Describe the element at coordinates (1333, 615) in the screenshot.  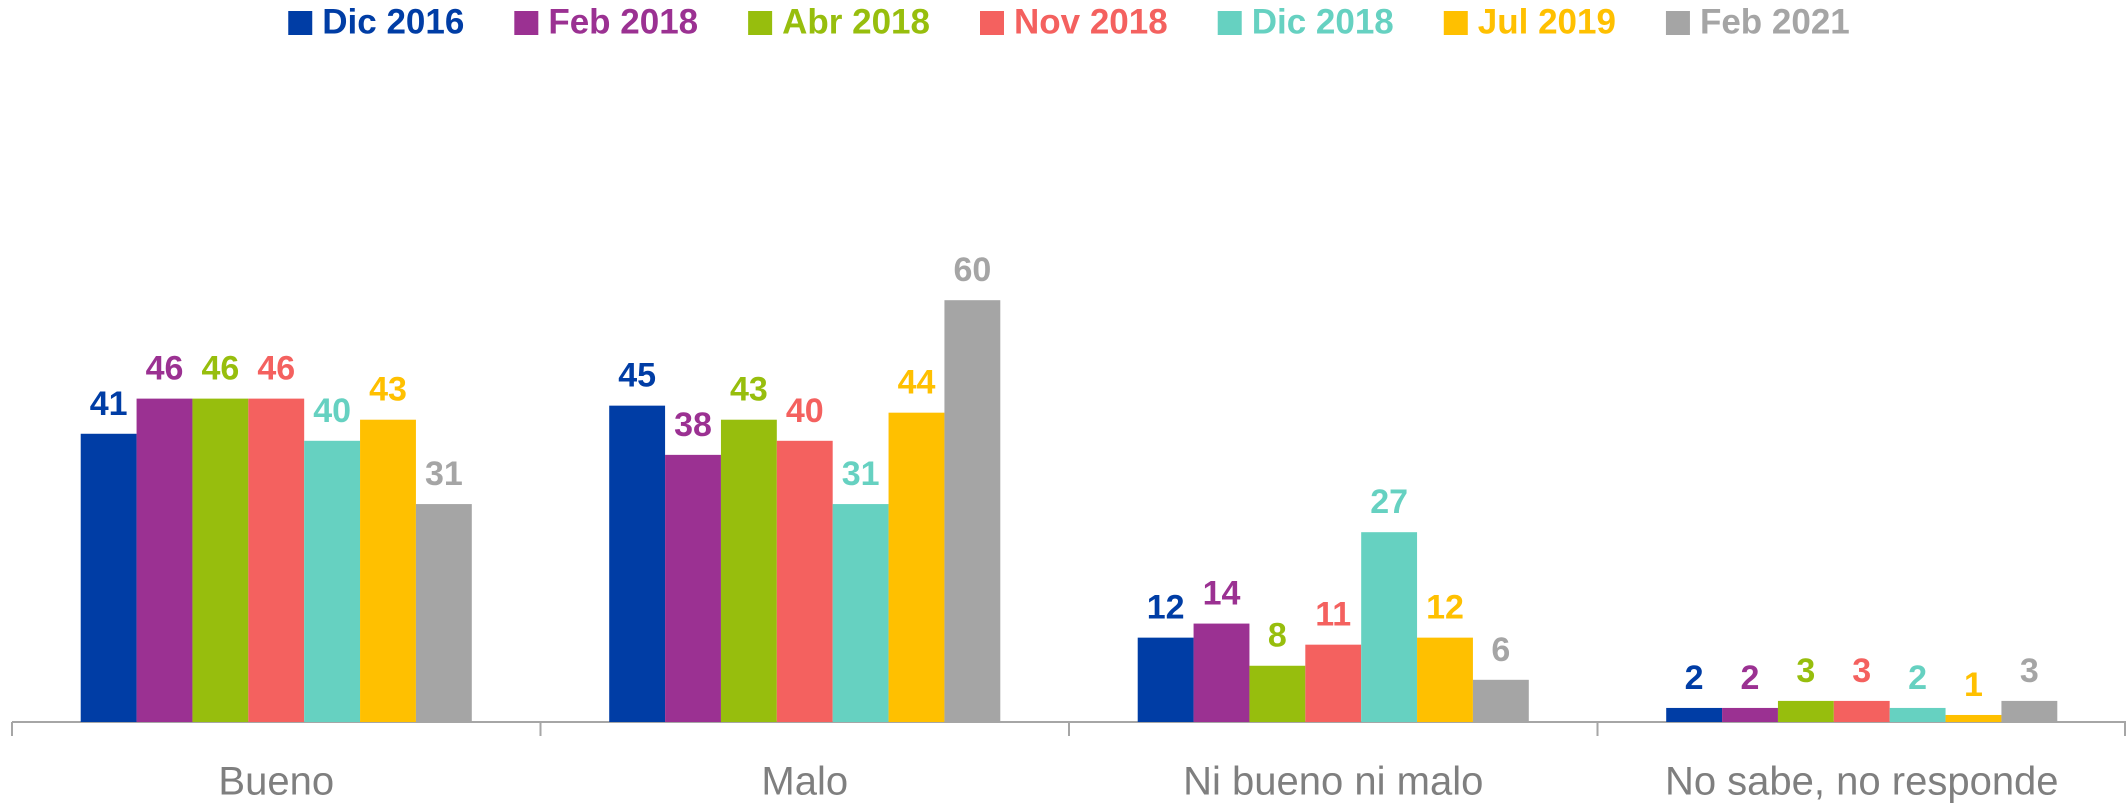
I see `data-label: 11` at that location.